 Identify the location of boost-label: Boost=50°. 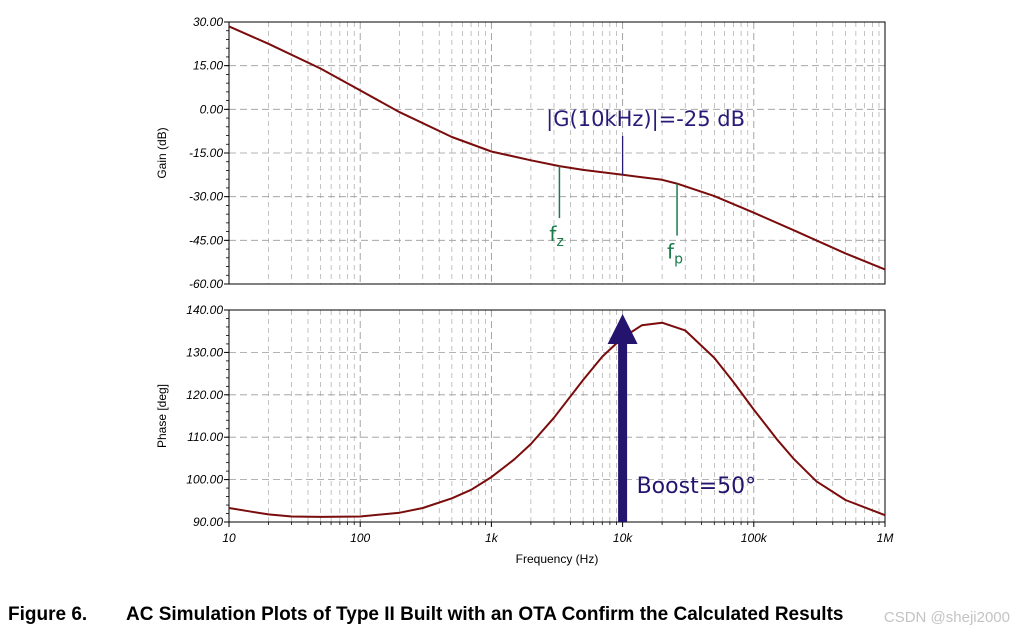
(697, 486).